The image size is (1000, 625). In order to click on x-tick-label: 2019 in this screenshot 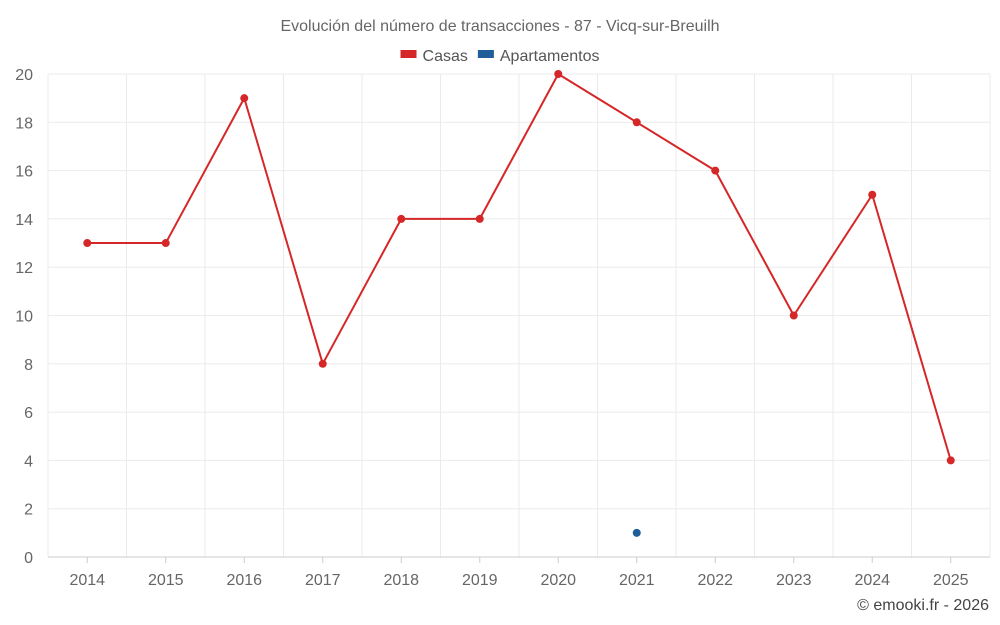, I will do `click(480, 580)`.